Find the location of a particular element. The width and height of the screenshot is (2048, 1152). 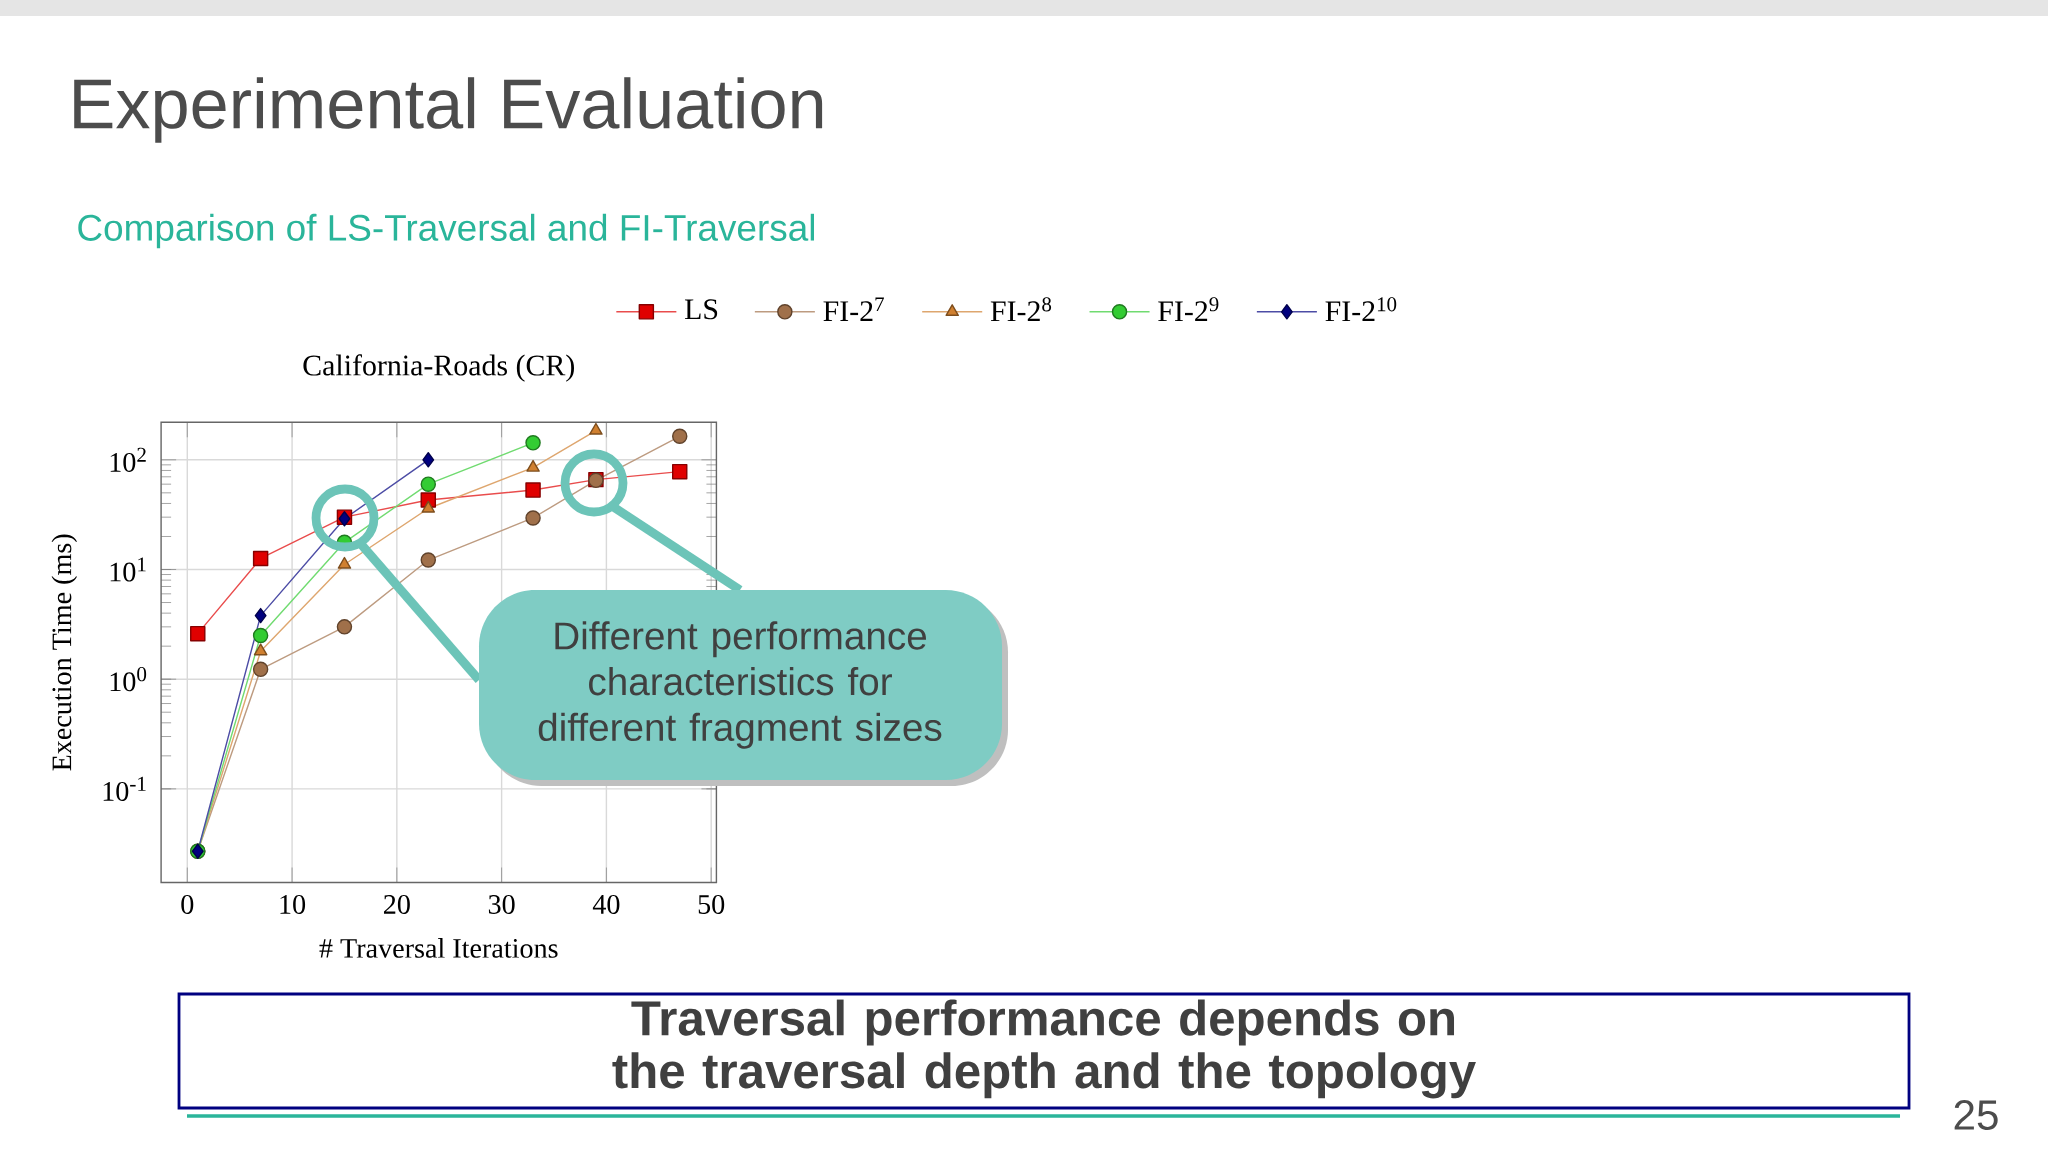

x-tick-label: 50 is located at coordinates (711, 904).